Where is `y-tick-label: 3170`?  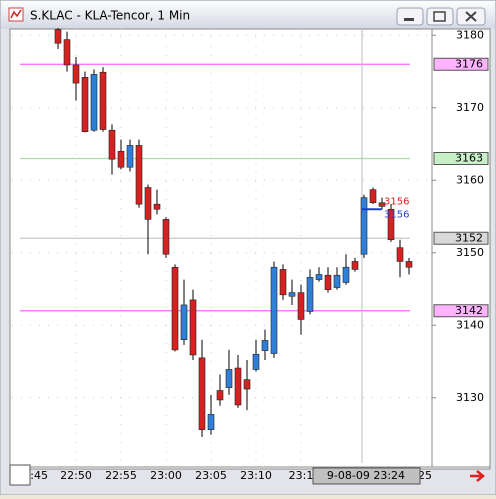 y-tick-label: 3170 is located at coordinates (470, 107).